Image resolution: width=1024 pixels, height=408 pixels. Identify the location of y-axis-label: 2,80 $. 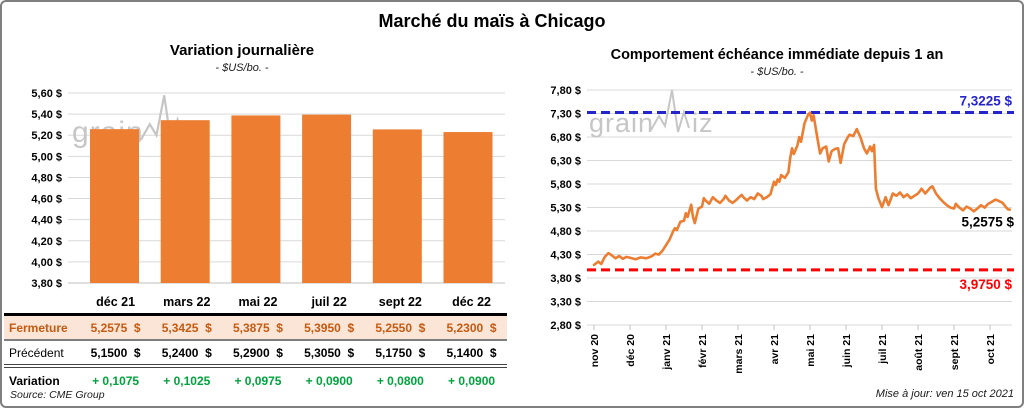
(565, 326).